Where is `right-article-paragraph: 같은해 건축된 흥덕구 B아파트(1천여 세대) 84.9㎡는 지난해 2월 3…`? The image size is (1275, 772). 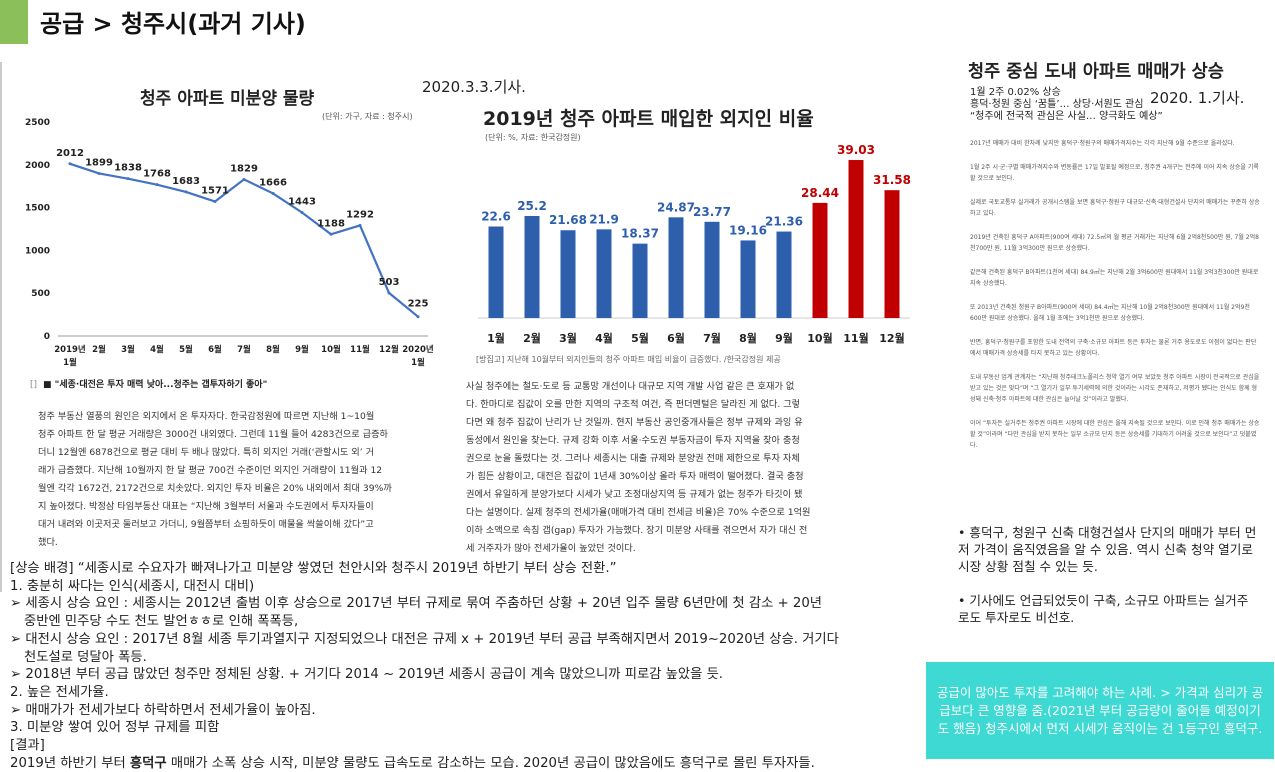 right-article-paragraph: 같은해 건축된 흥덕구 B아파트(1천여 세대) 84.9㎡는 지난해 2월 3… is located at coordinates (1114, 278).